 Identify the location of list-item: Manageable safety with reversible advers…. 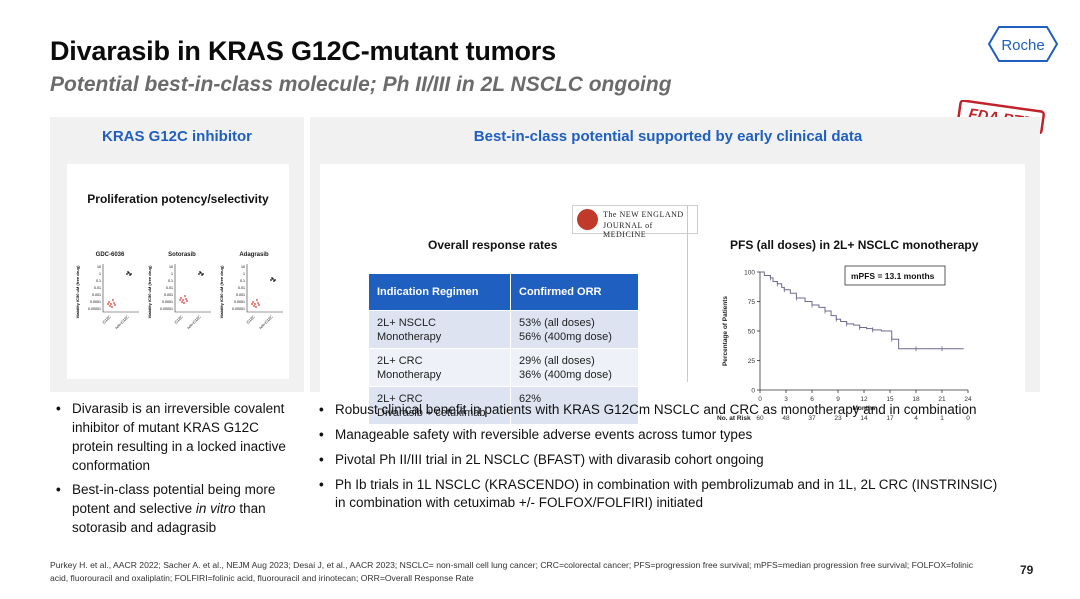
(664, 435).